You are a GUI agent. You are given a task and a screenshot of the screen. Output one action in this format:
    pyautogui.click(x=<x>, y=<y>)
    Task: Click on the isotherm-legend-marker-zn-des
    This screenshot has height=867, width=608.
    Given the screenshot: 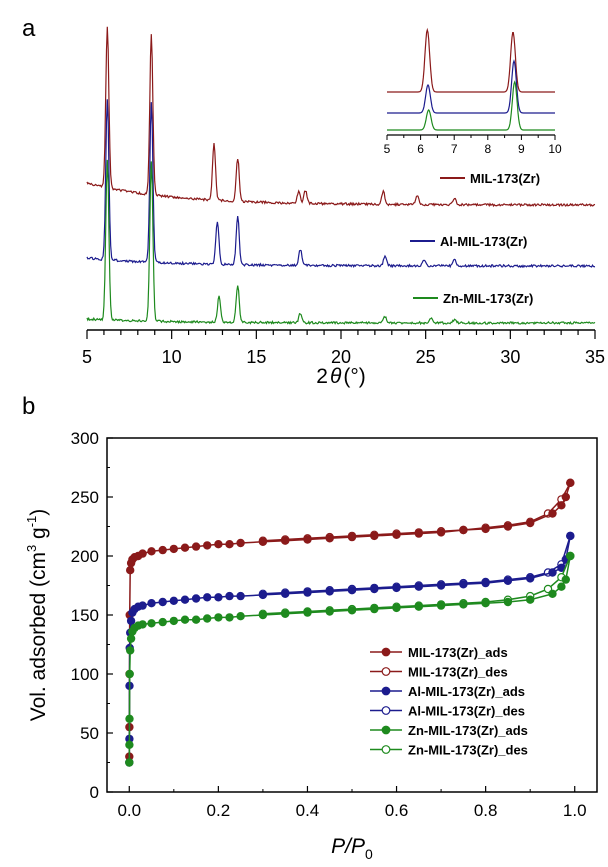 What is the action you would take?
    pyautogui.click(x=386, y=749)
    